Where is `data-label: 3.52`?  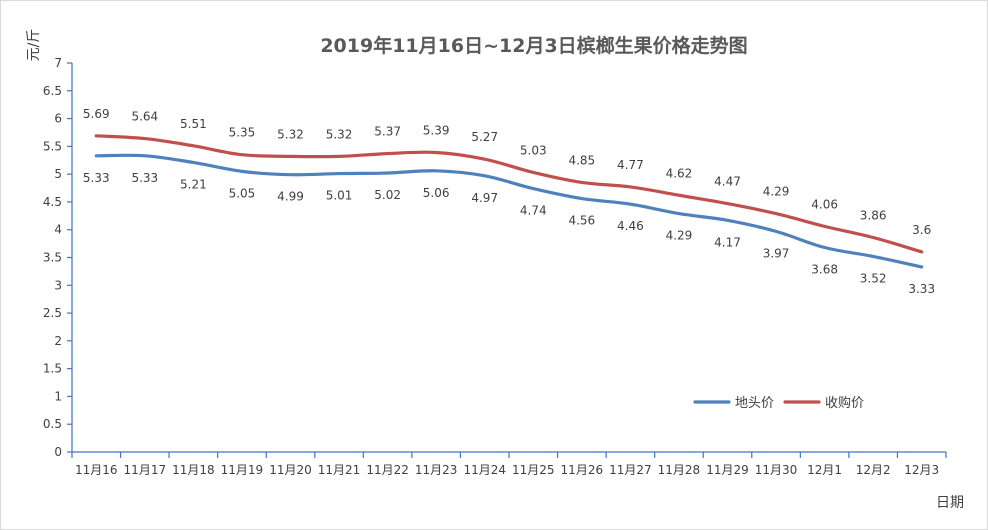
data-label: 3.52 is located at coordinates (873, 278).